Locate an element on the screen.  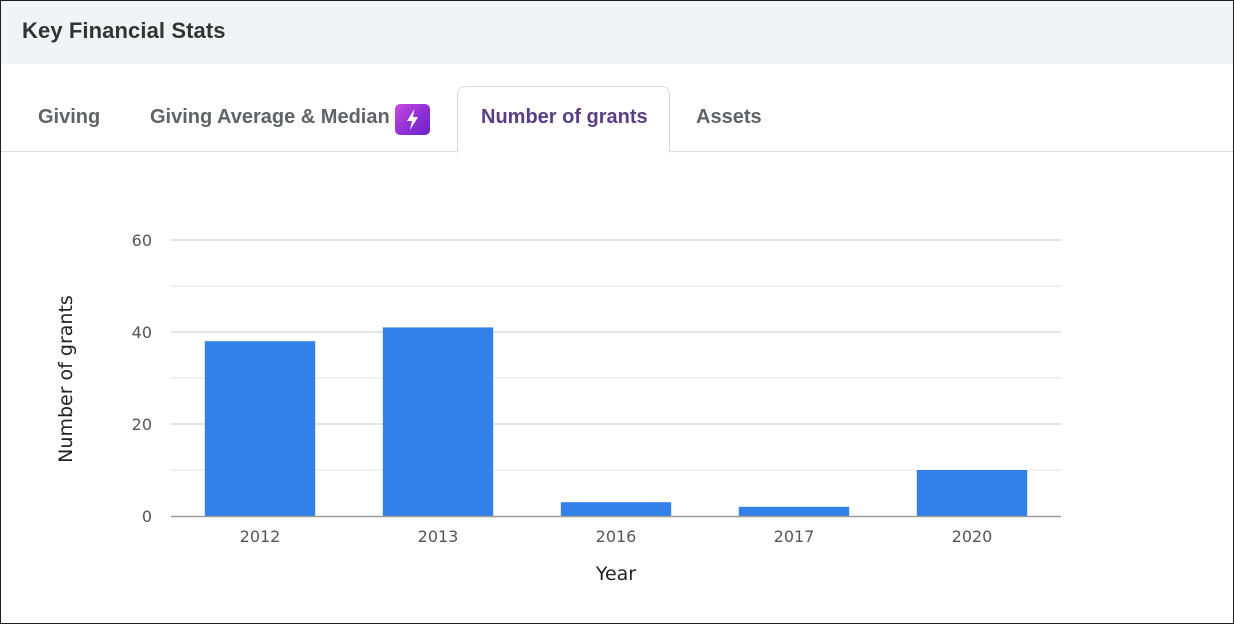
y-tick-label: 20 is located at coordinates (142, 424).